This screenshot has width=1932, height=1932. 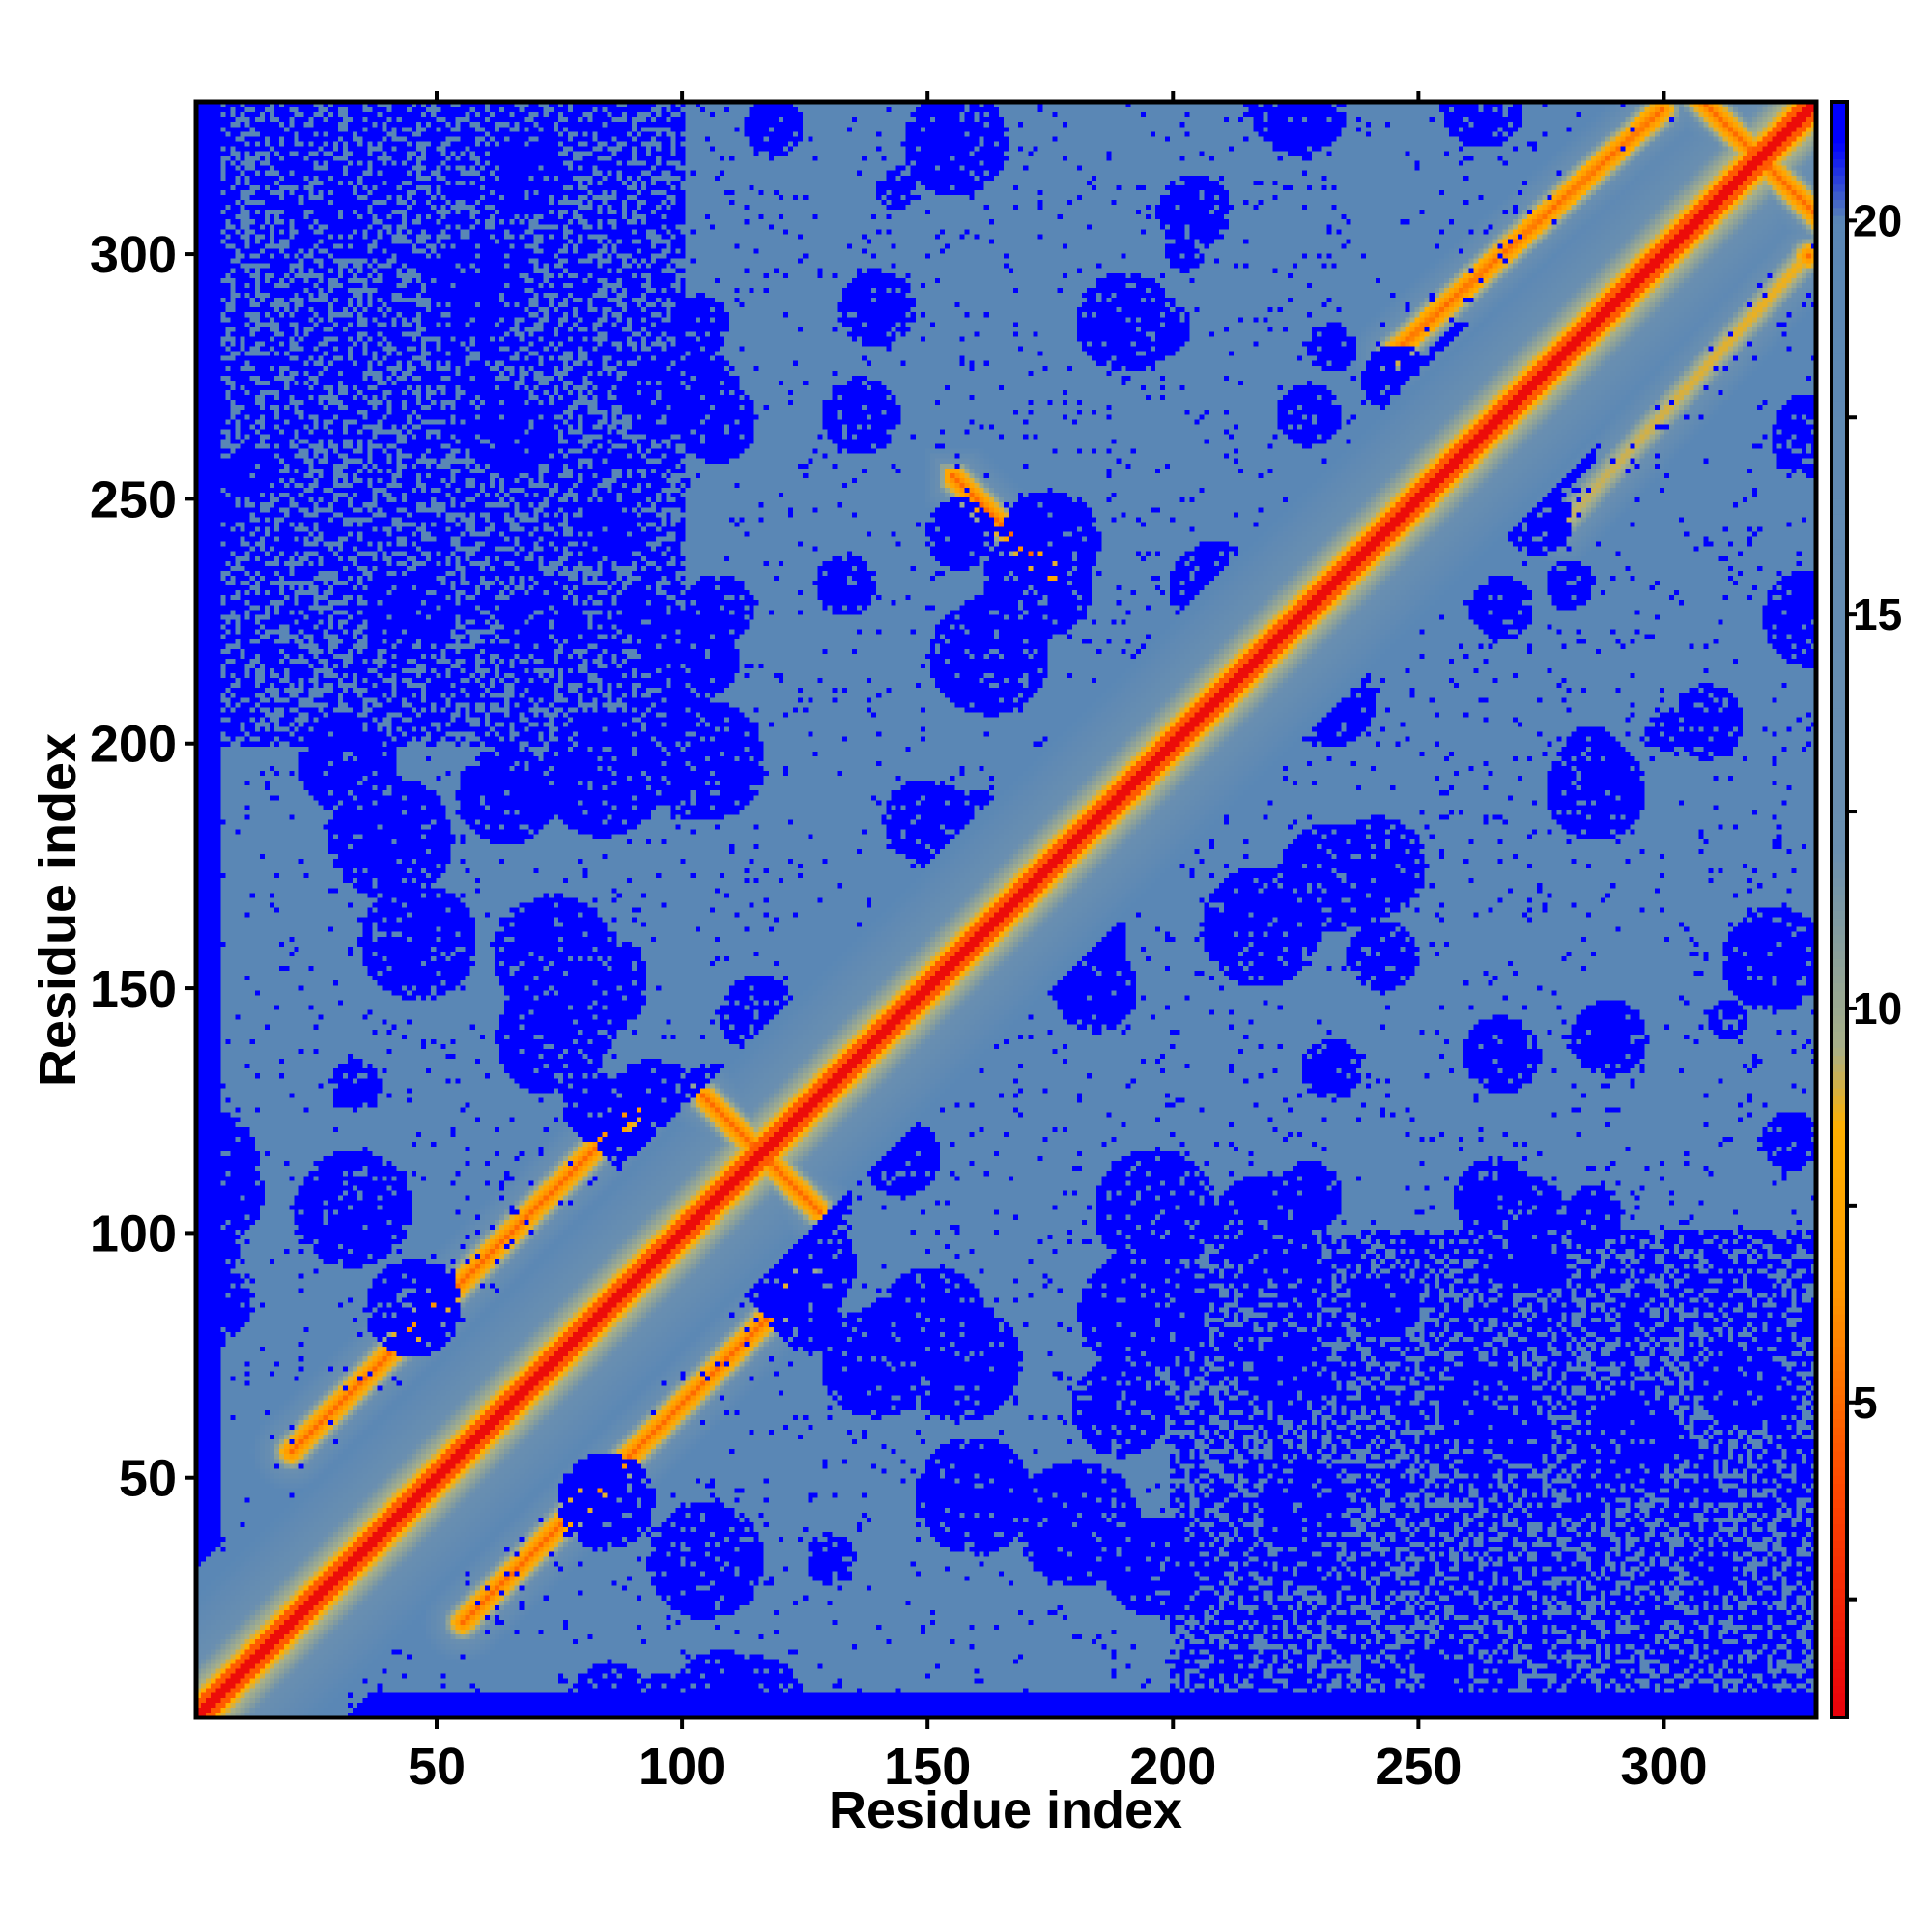 What do you see at coordinates (1877, 220) in the screenshot?
I see `colorbar-tick-label: 20` at bounding box center [1877, 220].